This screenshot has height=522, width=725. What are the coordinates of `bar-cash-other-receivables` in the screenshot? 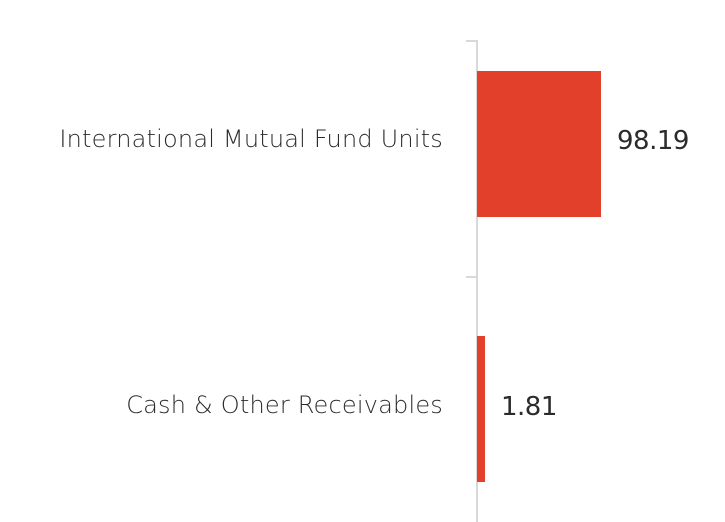 It's located at (481, 409).